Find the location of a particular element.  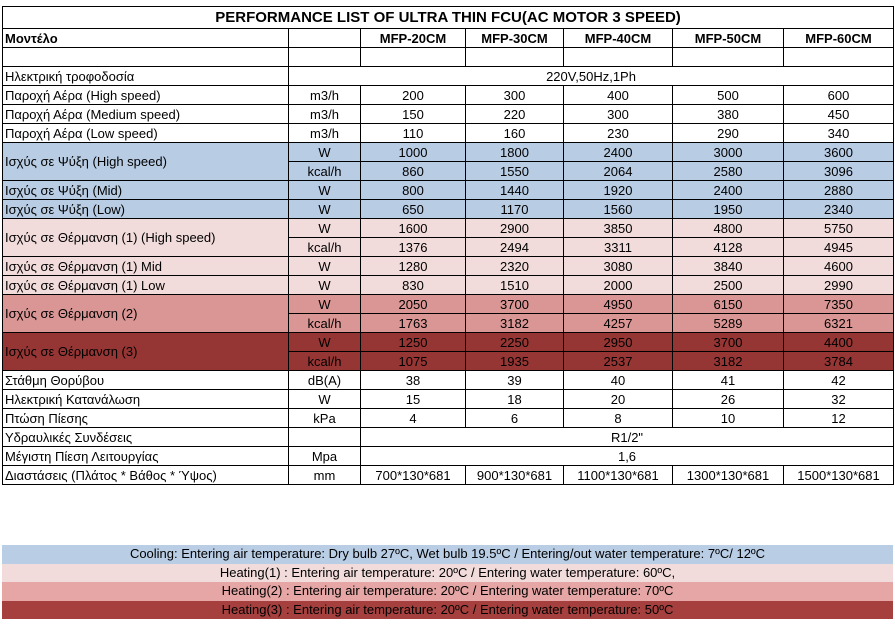

unit: kPa is located at coordinates (324, 418).